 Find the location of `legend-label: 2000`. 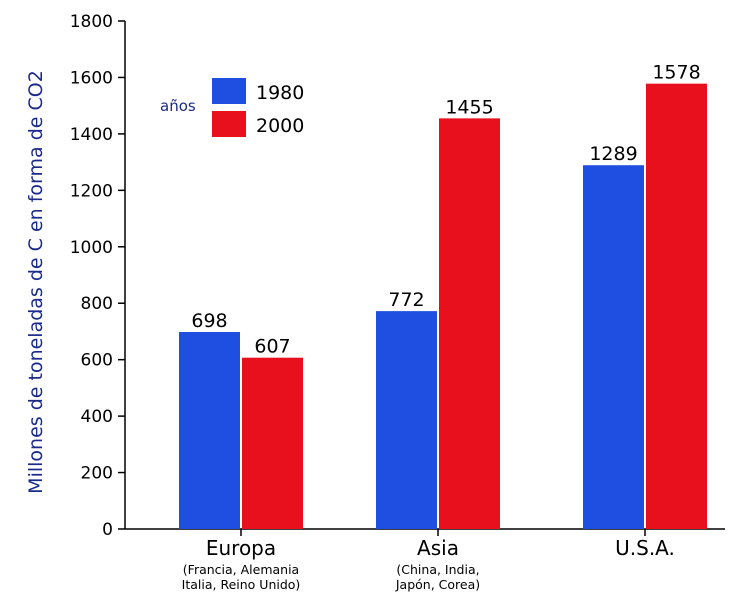

legend-label: 2000 is located at coordinates (280, 126).